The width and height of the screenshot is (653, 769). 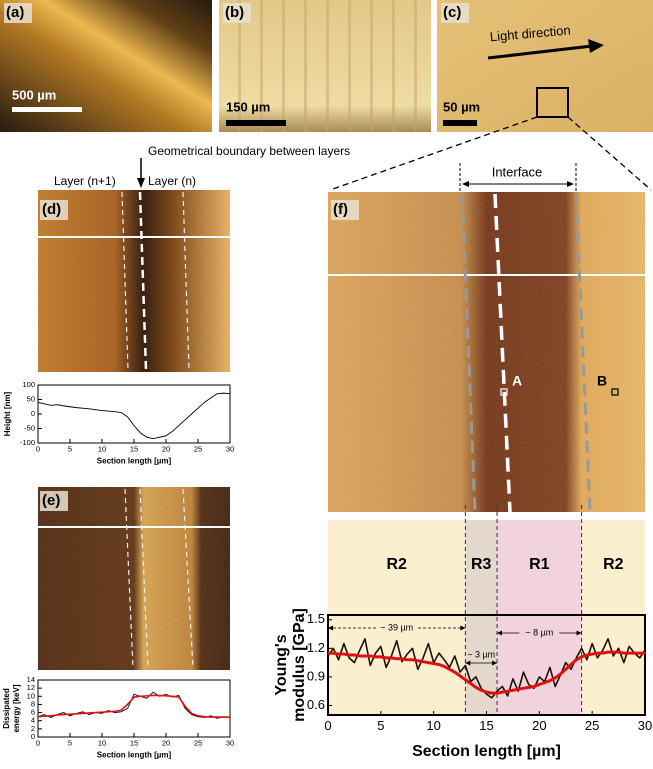 What do you see at coordinates (316, 618) in the screenshot?
I see `y-tick-label: 1.5` at bounding box center [316, 618].